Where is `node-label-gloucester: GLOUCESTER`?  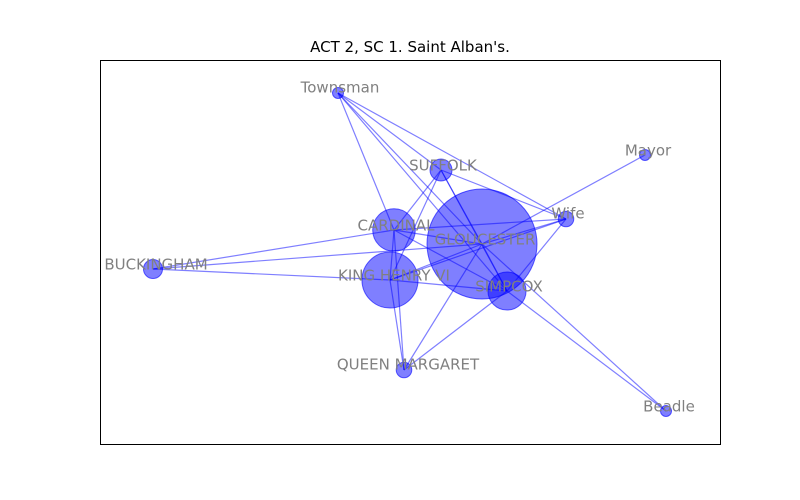
node-label-gloucester: GLOUCESTER is located at coordinates (485, 240).